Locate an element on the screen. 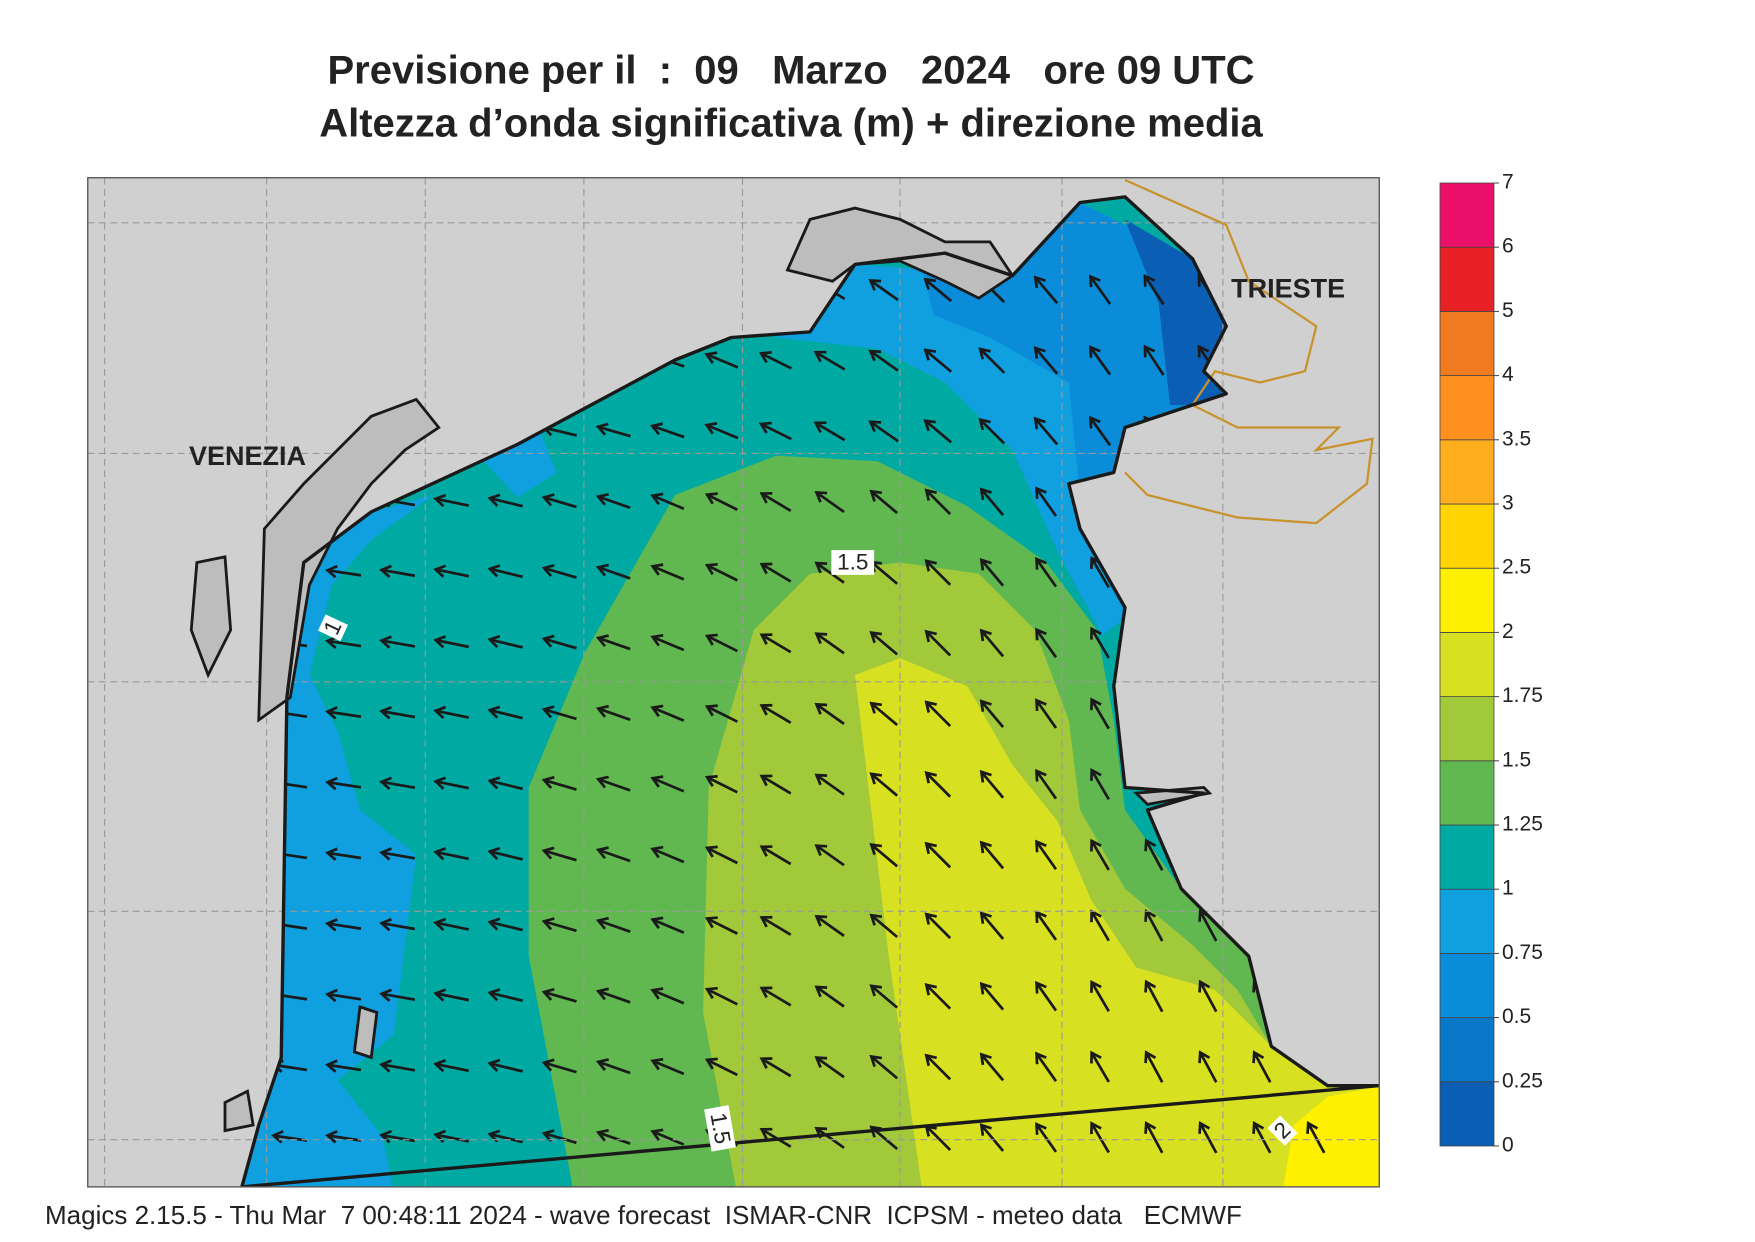 The width and height of the screenshot is (1755, 1242). place-label: VENEZIA is located at coordinates (247, 456).